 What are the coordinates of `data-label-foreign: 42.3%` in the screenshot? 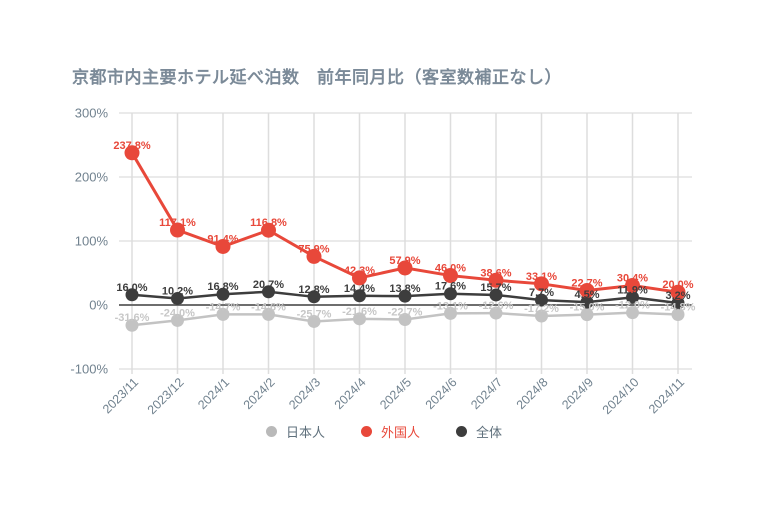 It's located at (359, 271).